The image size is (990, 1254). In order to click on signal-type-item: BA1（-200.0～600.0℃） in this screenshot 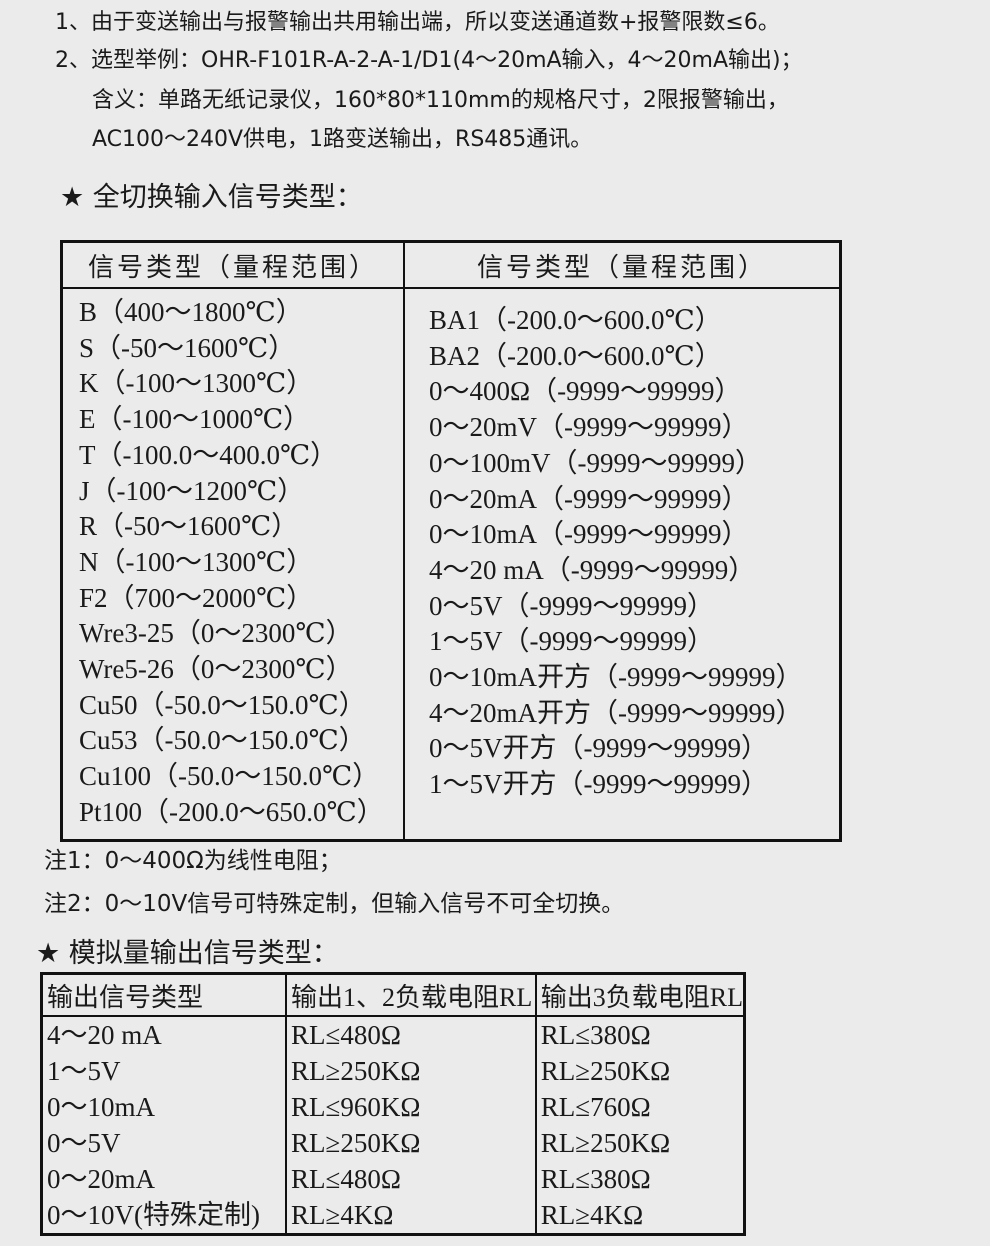, I will do `click(575, 320)`.